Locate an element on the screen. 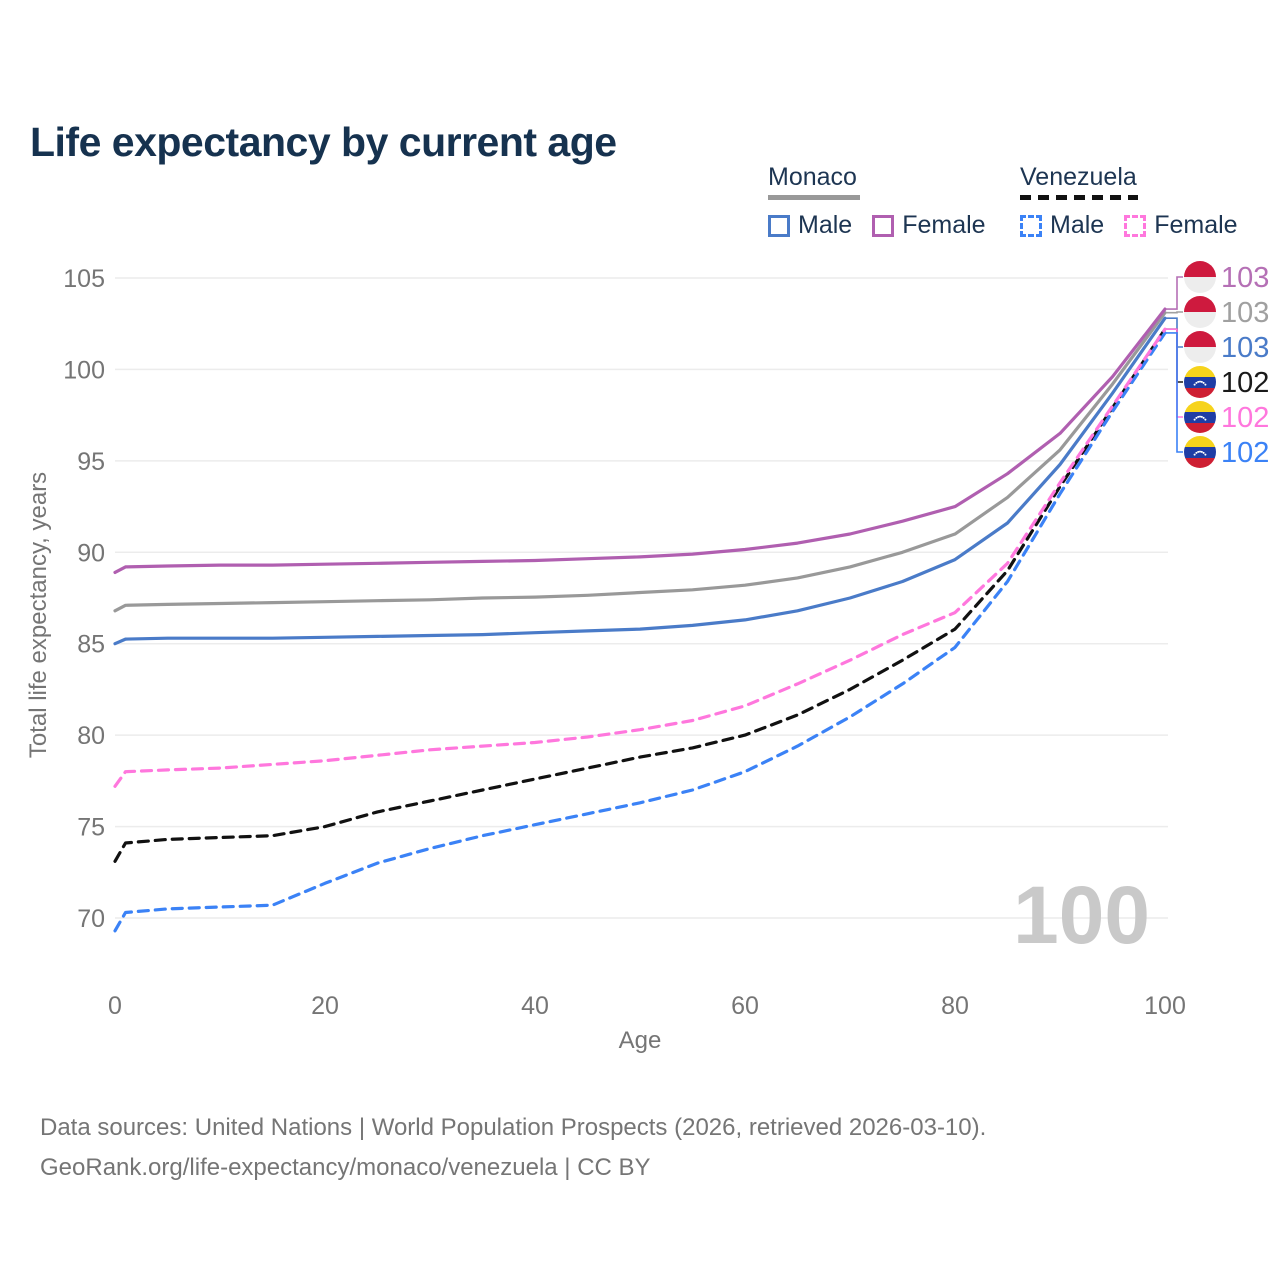 The height and width of the screenshot is (1280, 1280). page-title: Life expectancy by current age is located at coordinates (323, 142).